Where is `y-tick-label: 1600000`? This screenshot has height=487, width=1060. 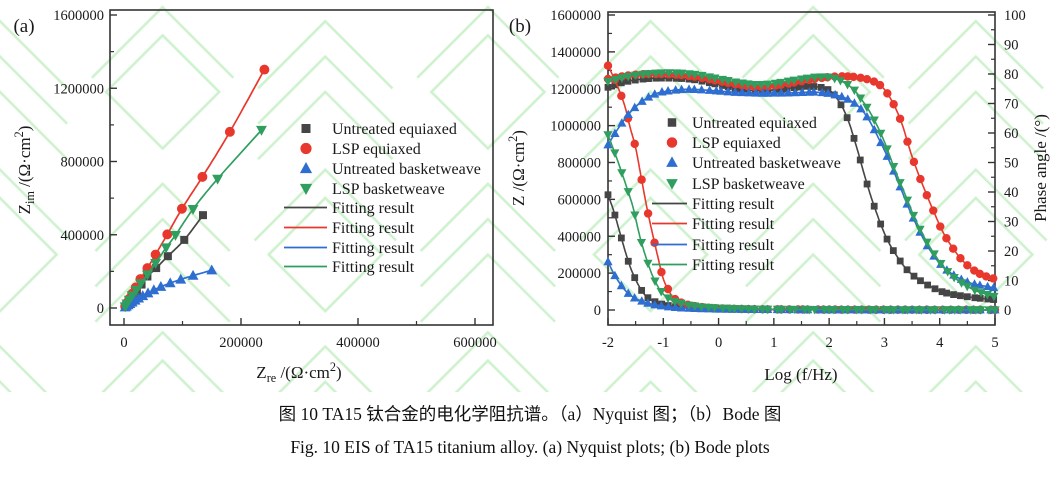
y-tick-label: 1600000 is located at coordinates (78, 16).